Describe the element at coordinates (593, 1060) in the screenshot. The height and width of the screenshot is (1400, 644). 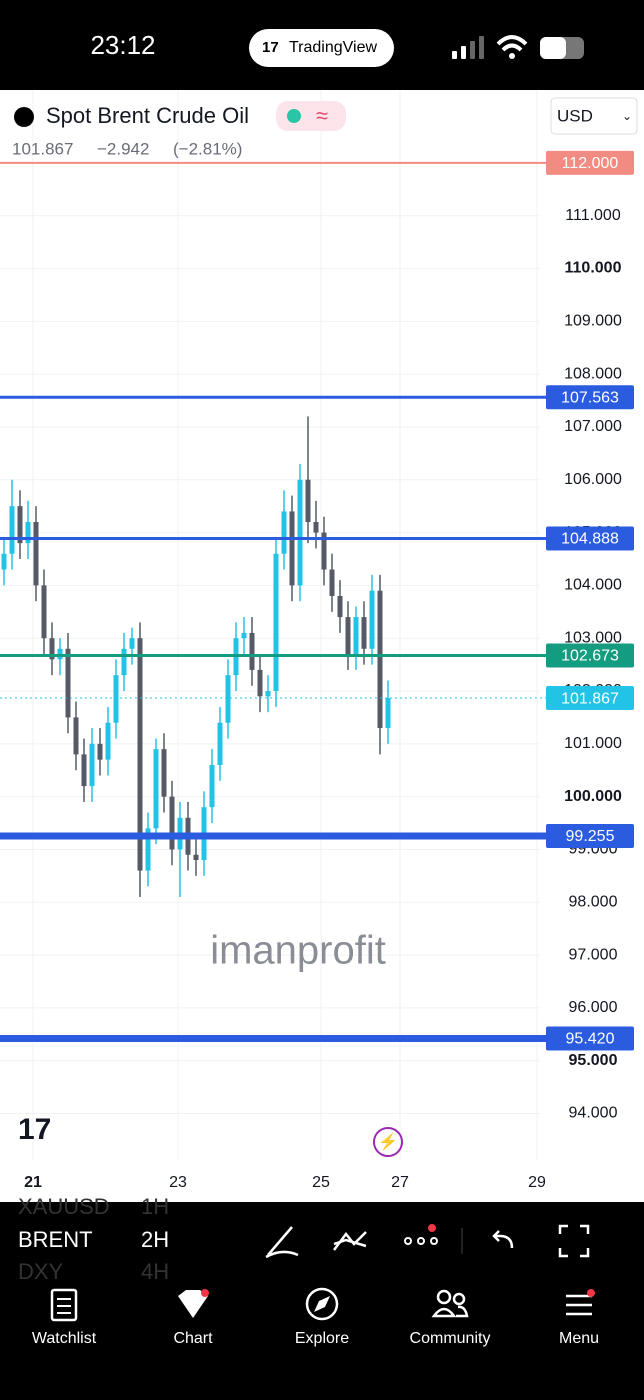
I see `y-tick-label: 95.000` at that location.